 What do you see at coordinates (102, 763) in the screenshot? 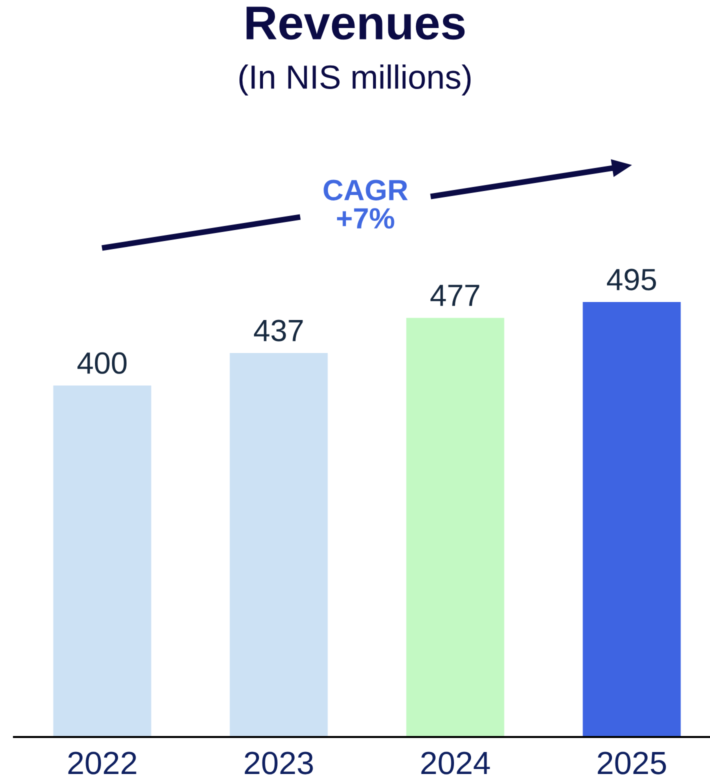
I see `x-tick-label: 2022` at bounding box center [102, 763].